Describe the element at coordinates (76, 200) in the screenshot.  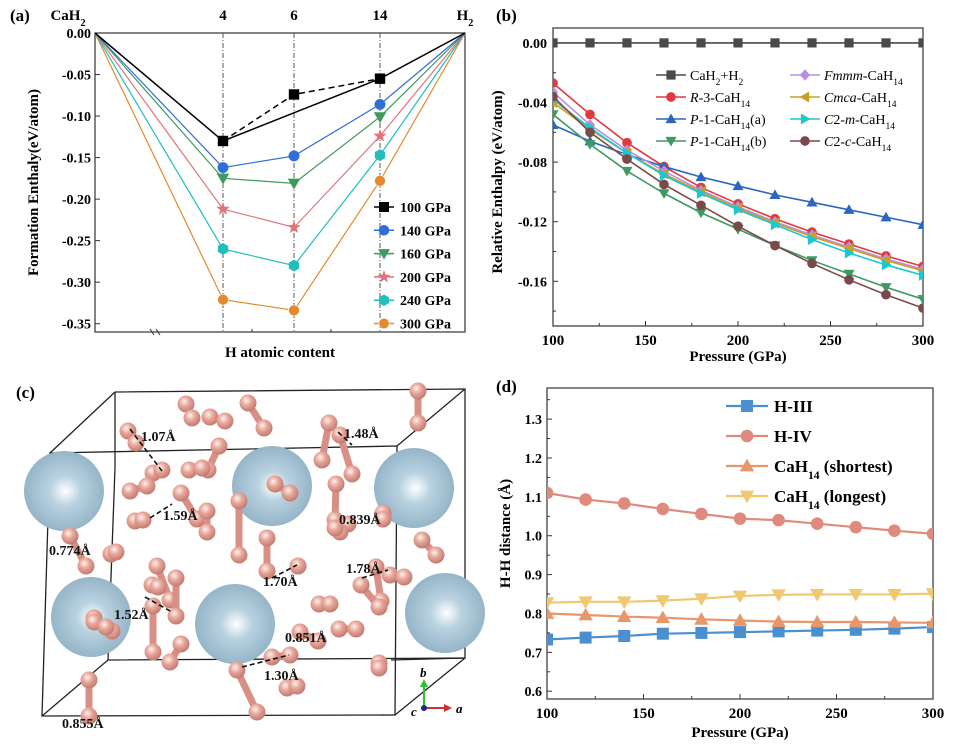
I see `y-tick-label: -0.20` at that location.